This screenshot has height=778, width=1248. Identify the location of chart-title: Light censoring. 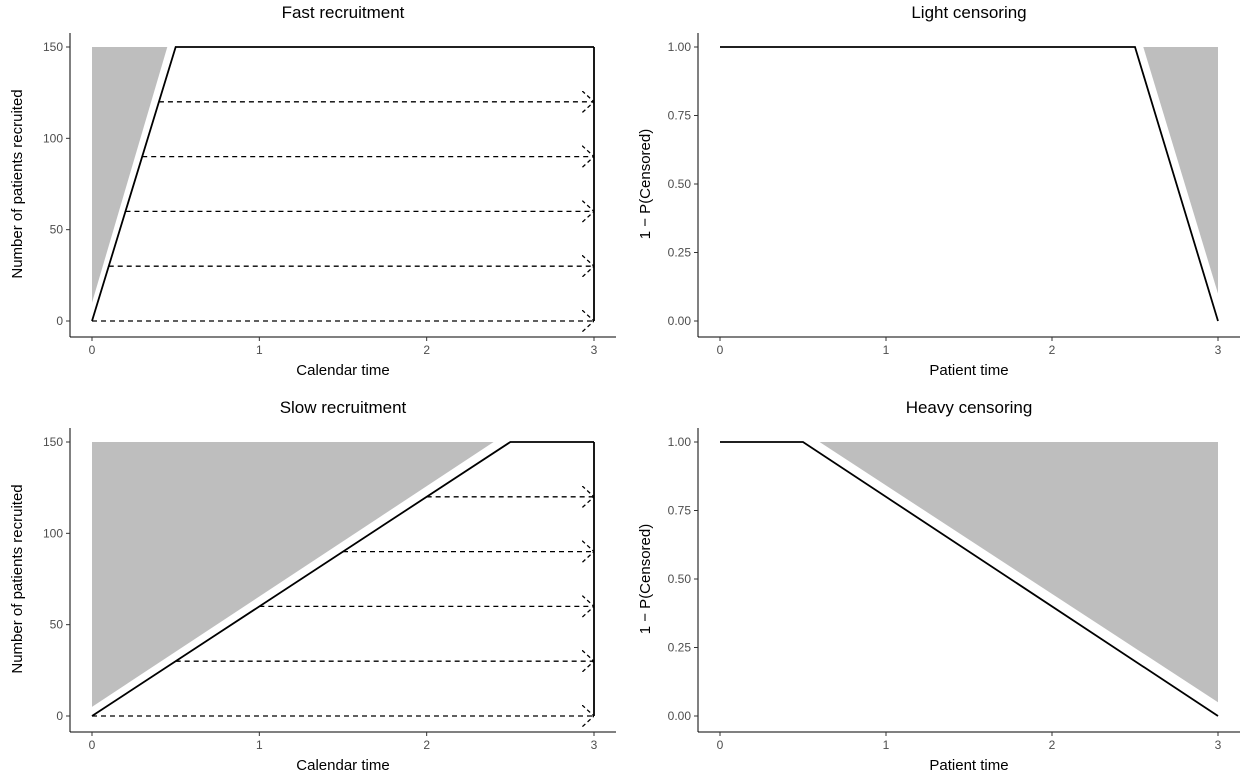
(968, 12).